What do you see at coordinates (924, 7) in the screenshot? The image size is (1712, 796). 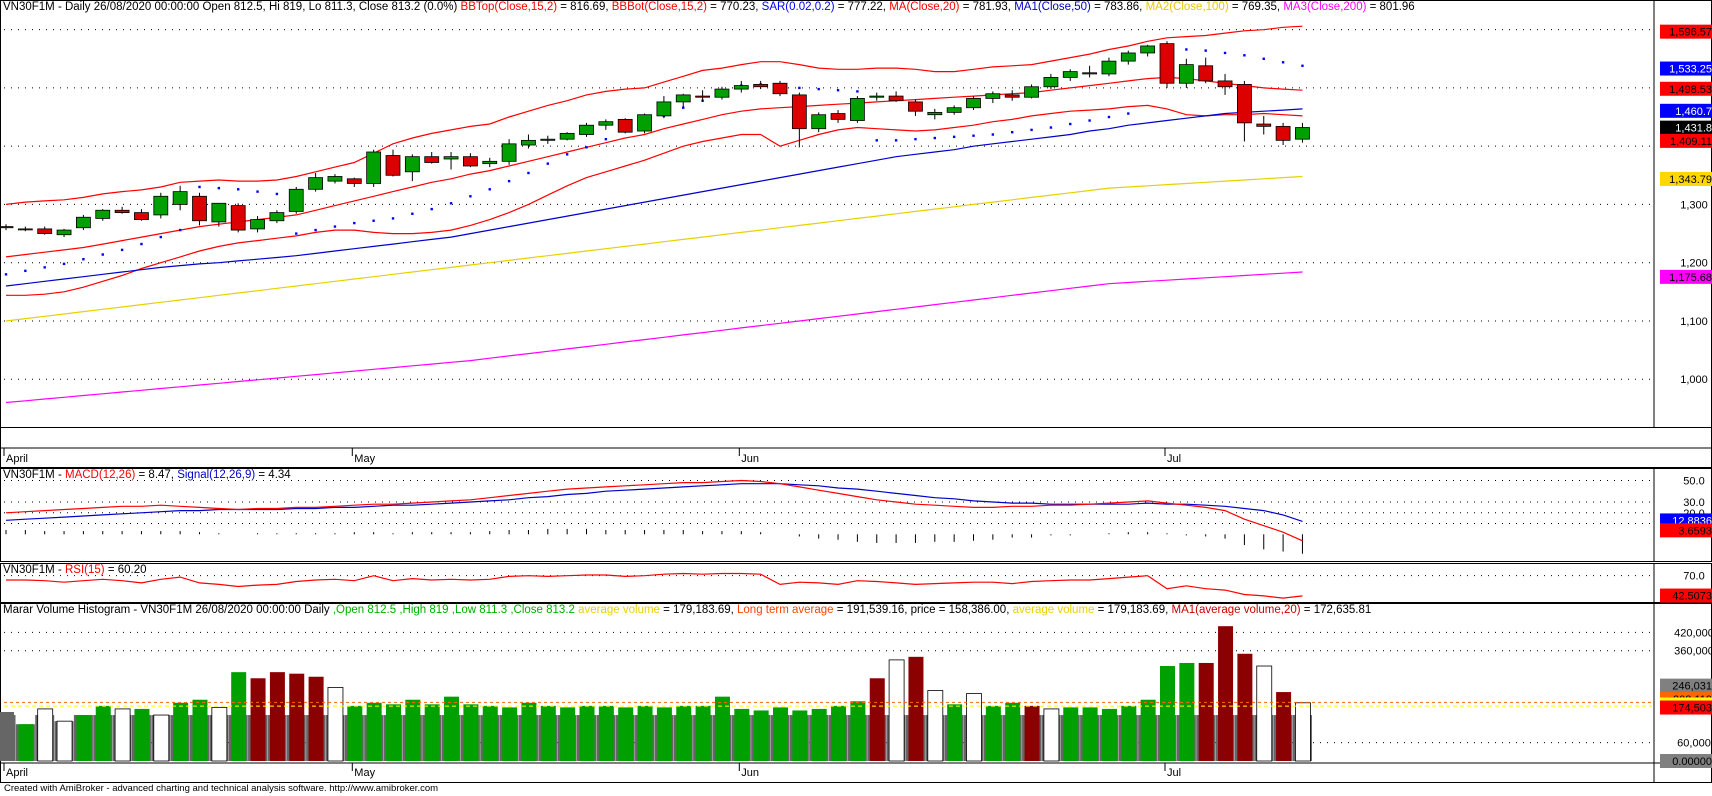 I see `price-title-segment: MA(Close,20)` at bounding box center [924, 7].